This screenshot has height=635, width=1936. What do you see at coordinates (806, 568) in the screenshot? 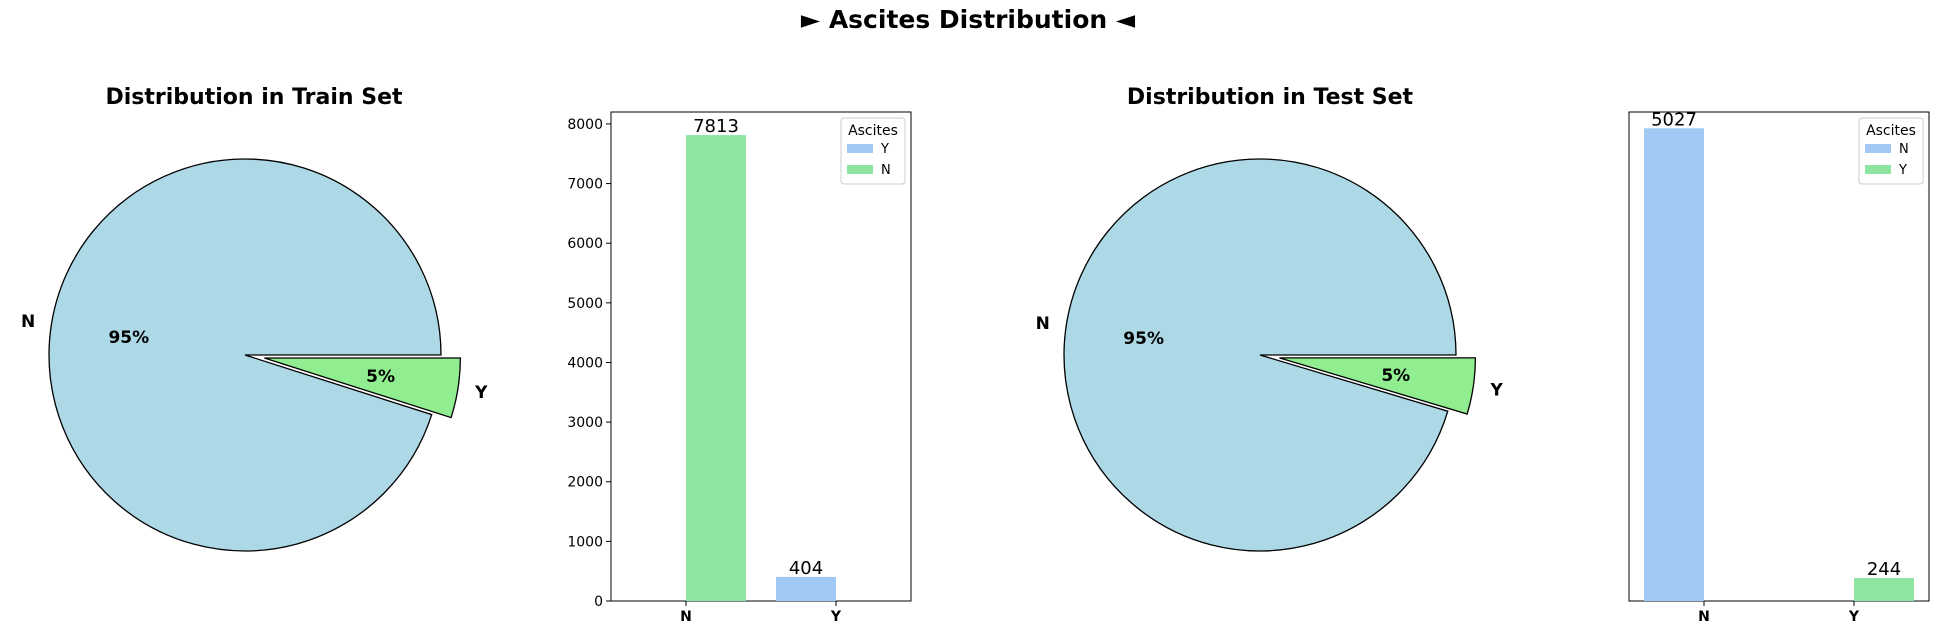
I see `bar-data-label-Y: 404` at bounding box center [806, 568].